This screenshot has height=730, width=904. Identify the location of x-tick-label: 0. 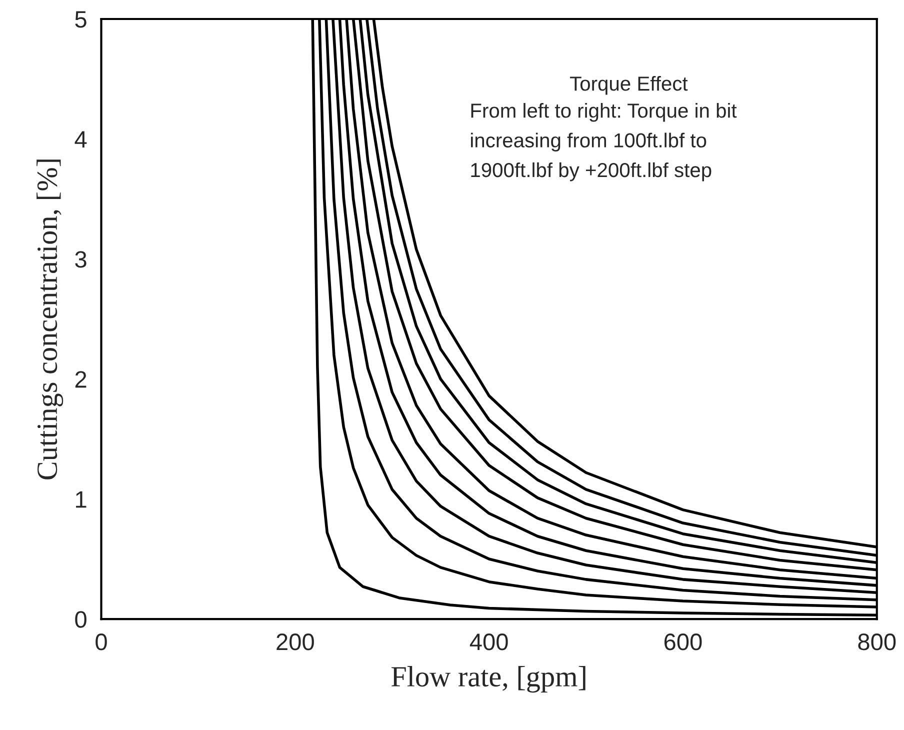
(101, 642).